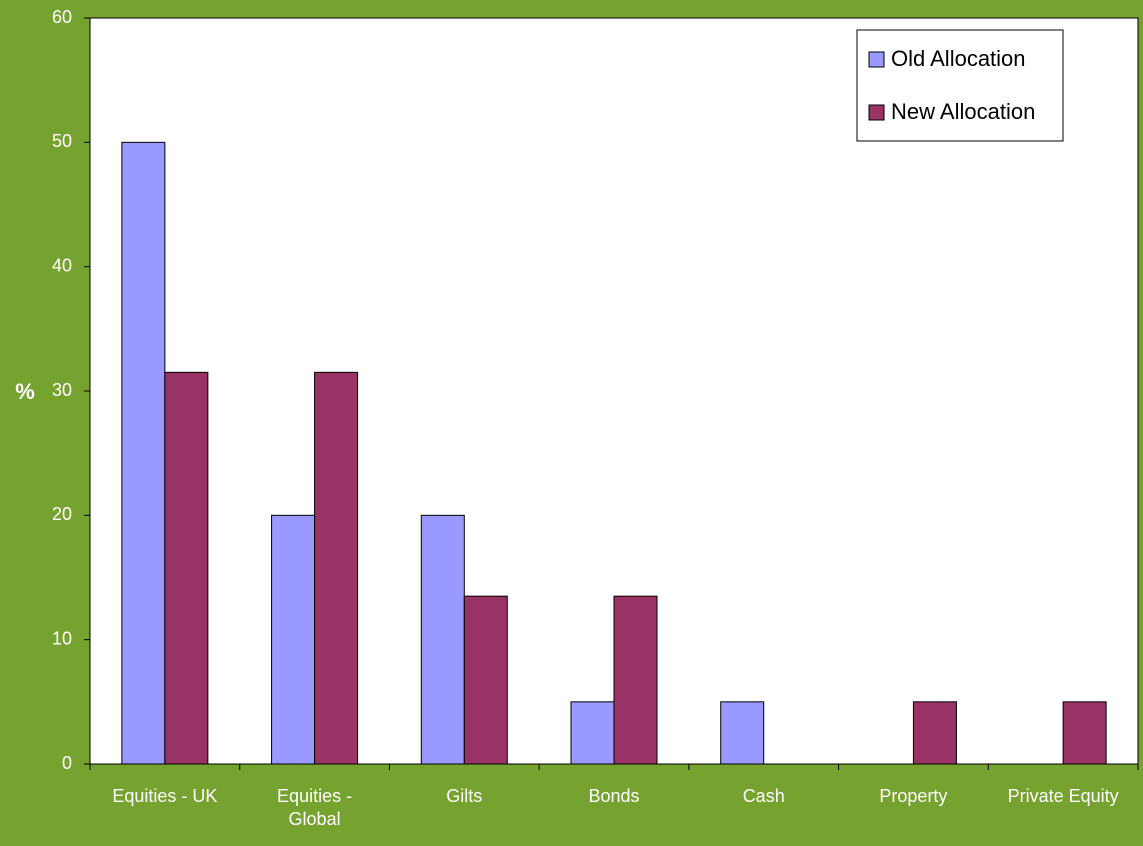 The height and width of the screenshot is (846, 1143). Describe the element at coordinates (1063, 796) in the screenshot. I see `x-tick-label: Private Equity` at that location.